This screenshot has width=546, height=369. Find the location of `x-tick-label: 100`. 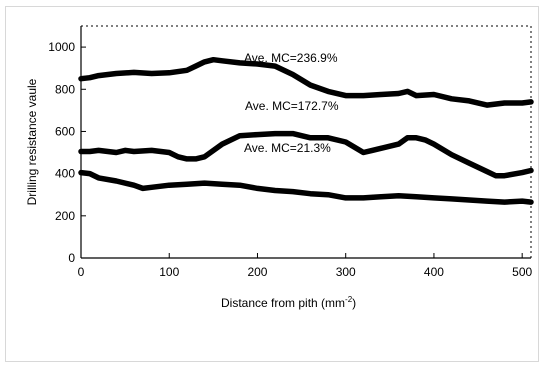

x-tick-label: 100 is located at coordinates (169, 272).